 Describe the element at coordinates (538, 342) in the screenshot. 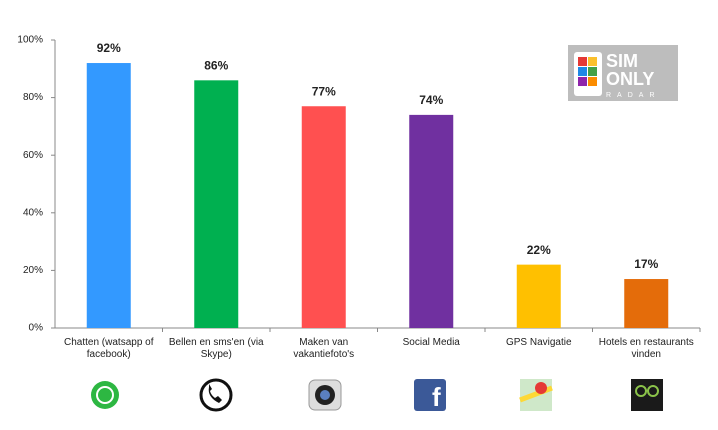

I see `x-tick-label: GPS Navigatie` at that location.